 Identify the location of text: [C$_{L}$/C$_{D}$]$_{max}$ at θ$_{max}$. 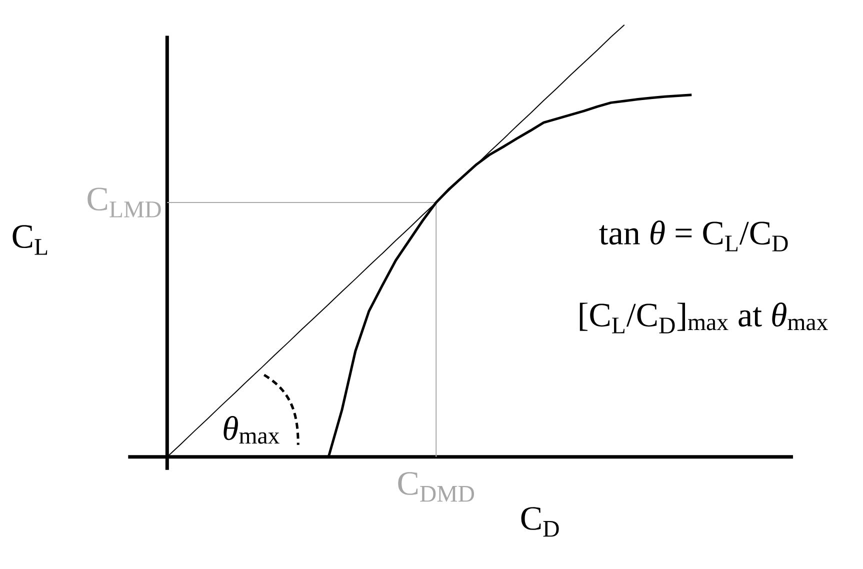
(704, 318).